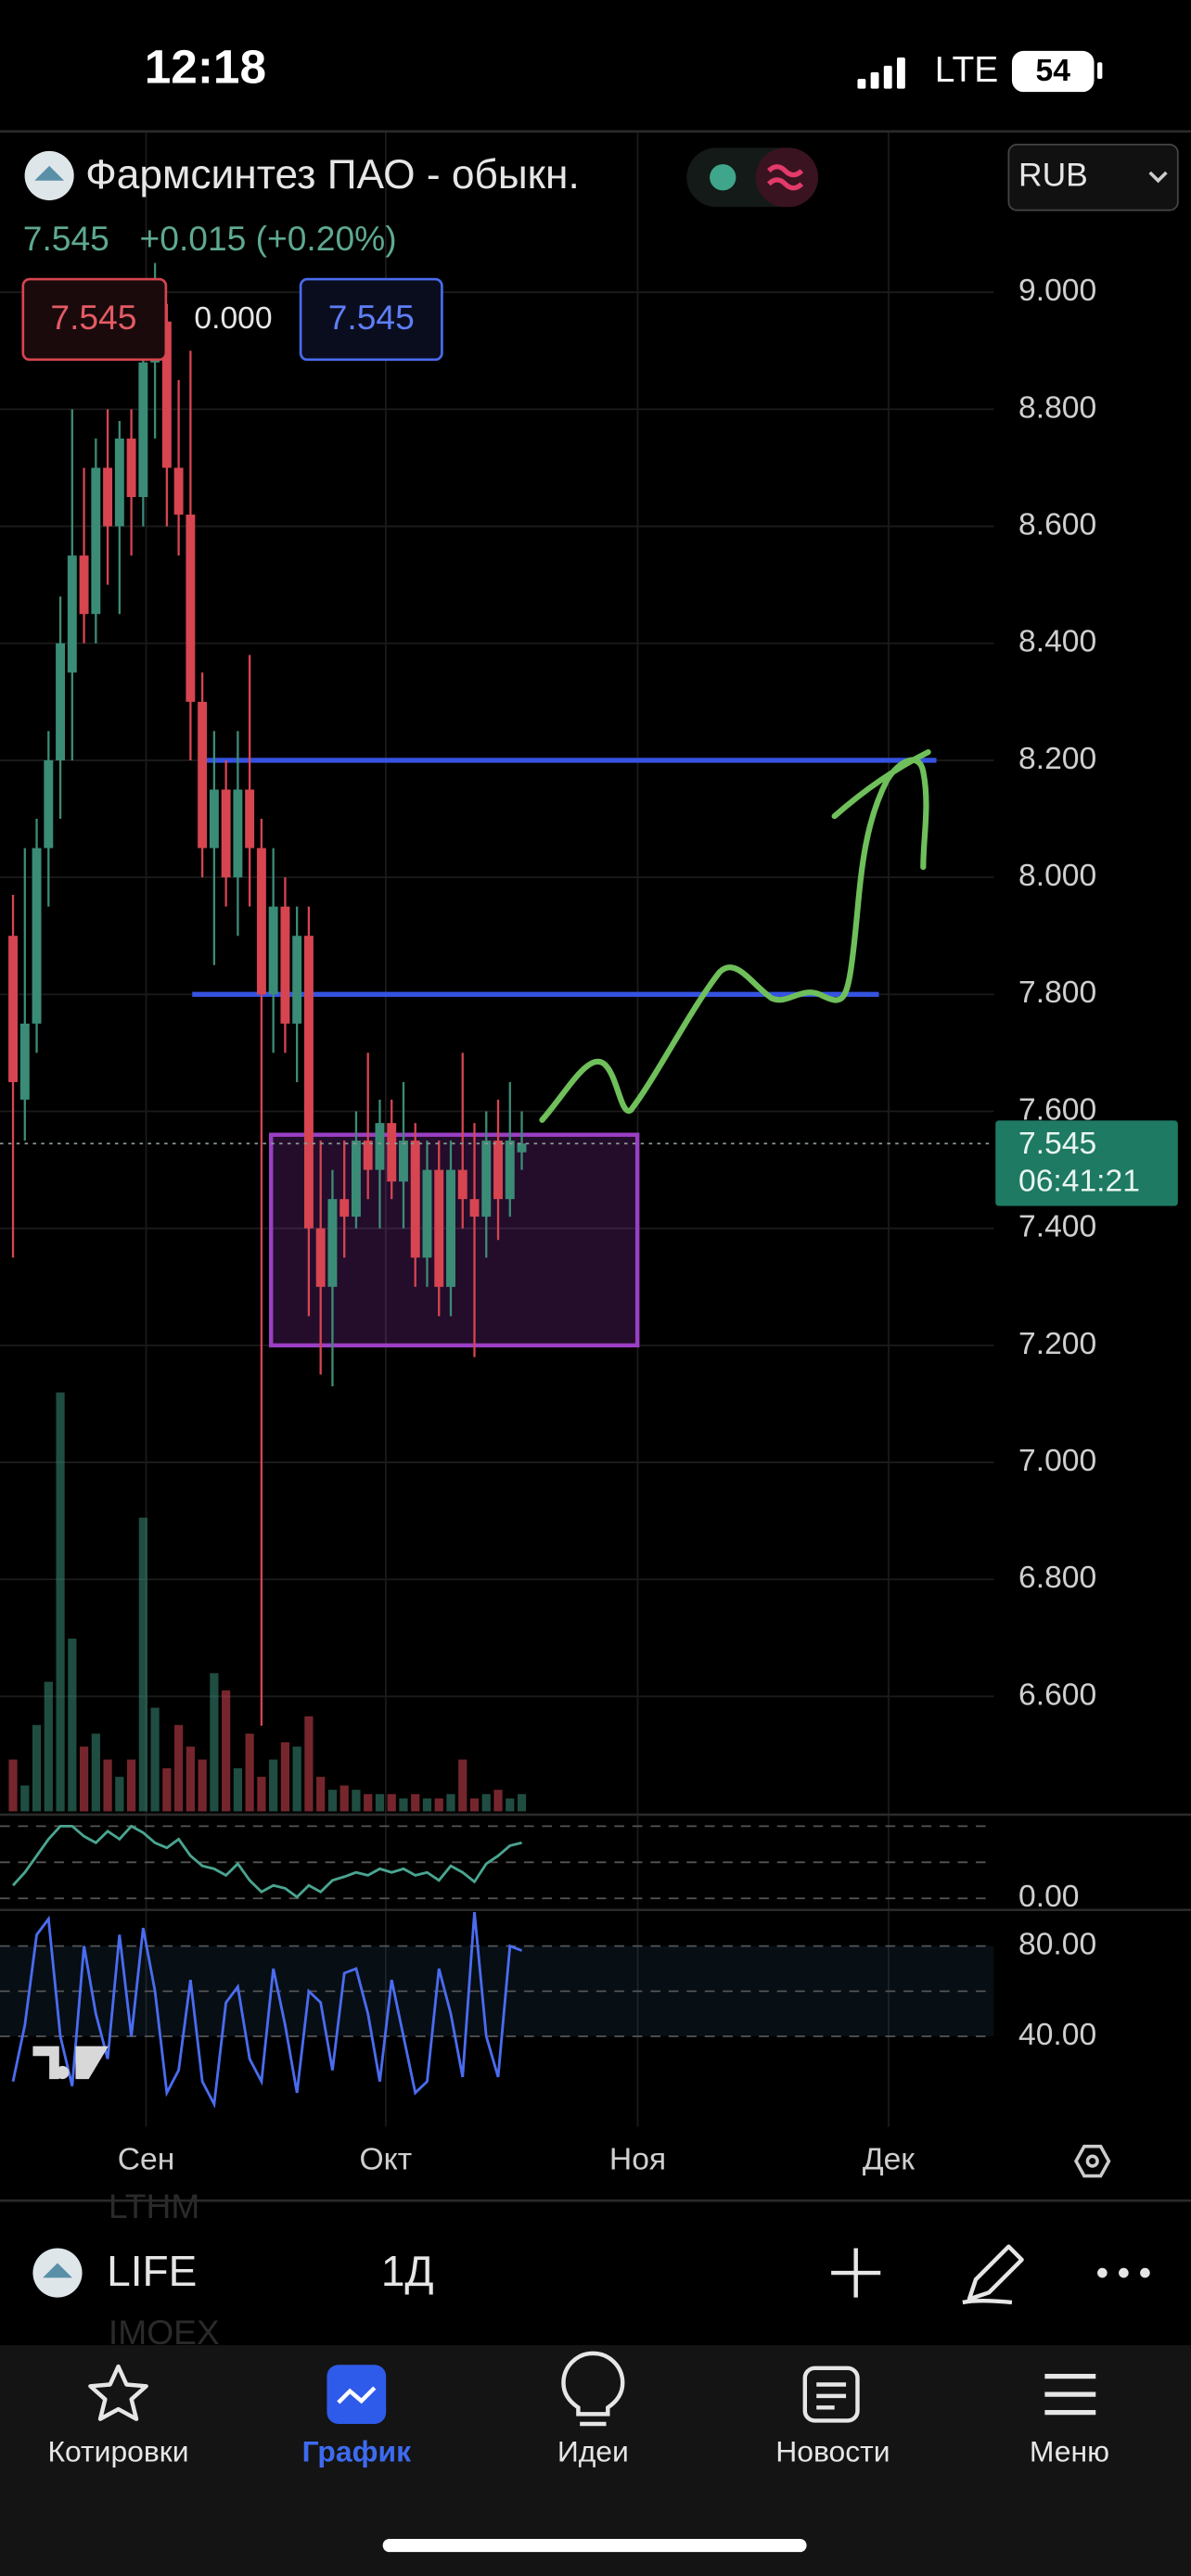  What do you see at coordinates (70, 2063) in the screenshot?
I see `tv-watermark` at bounding box center [70, 2063].